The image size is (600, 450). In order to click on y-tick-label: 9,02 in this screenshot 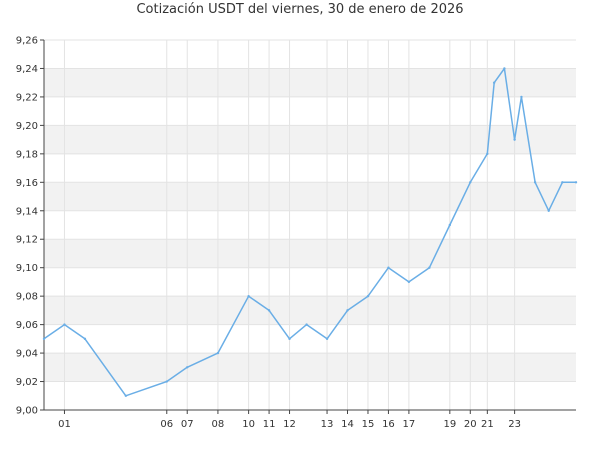, I will do `click(27, 382)`.